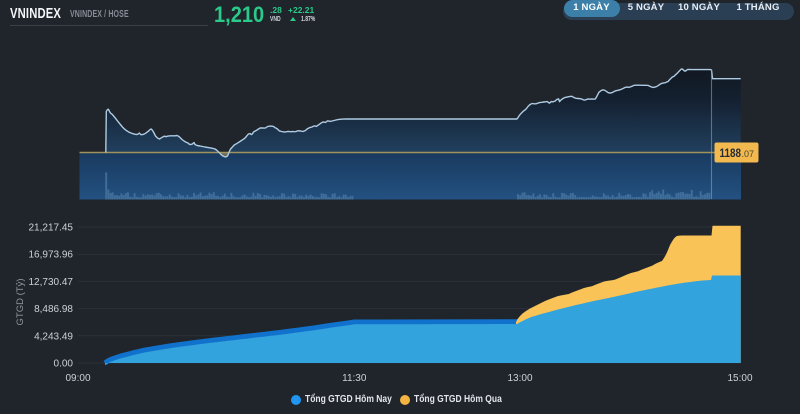 The width and height of the screenshot is (800, 414). Describe the element at coordinates (51, 255) in the screenshot. I see `svg-text: 16,973.96` at that location.